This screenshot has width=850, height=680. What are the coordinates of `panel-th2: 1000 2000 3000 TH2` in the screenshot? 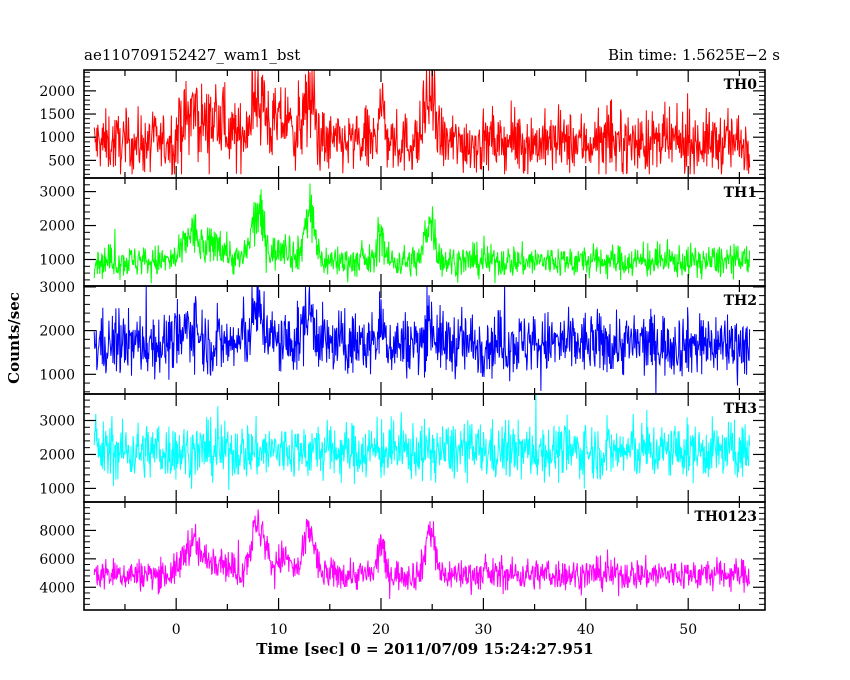 It's located at (402, 337).